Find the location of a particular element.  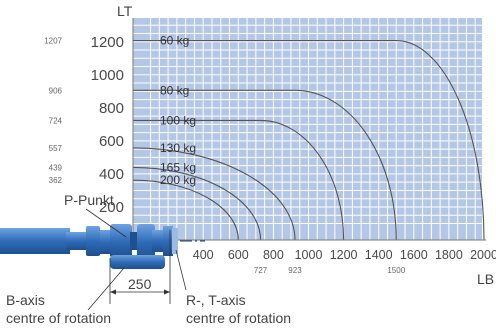

b-axis-caption: centre of rotation is located at coordinates (58, 318).